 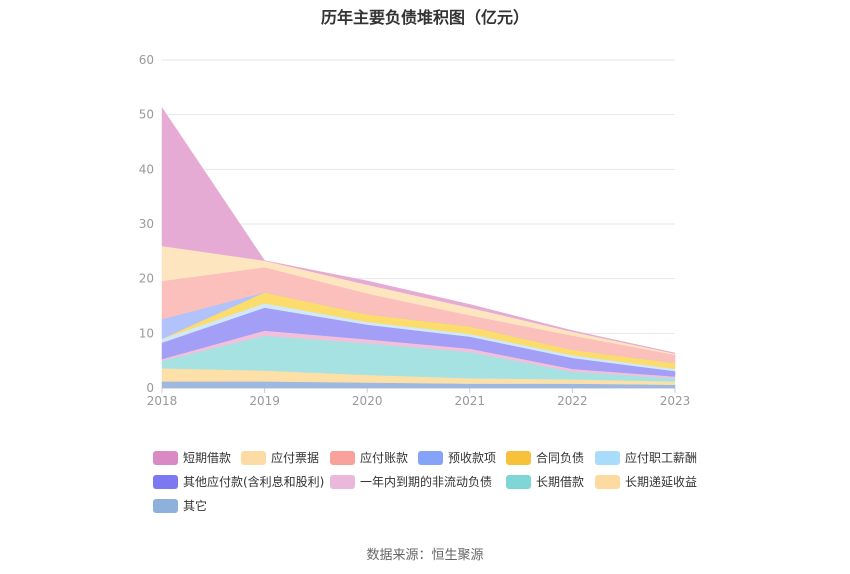 What do you see at coordinates (264, 401) in the screenshot?
I see `x-tick-label: 2019` at bounding box center [264, 401].